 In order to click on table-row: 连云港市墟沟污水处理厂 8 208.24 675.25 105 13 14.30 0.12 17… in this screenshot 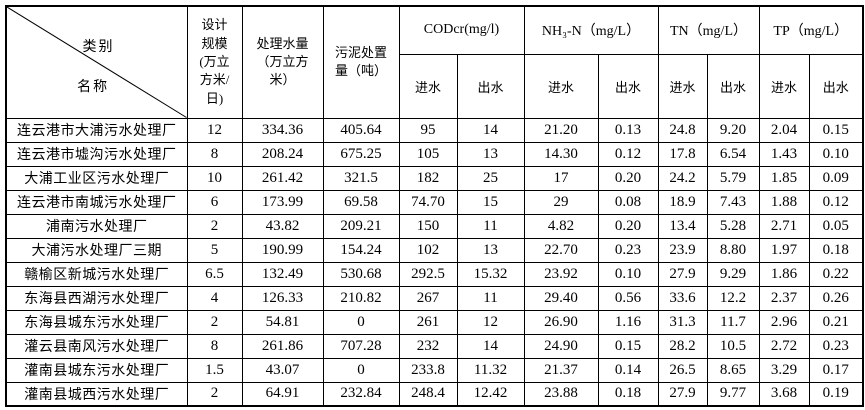, I will do `click(434, 154)`.